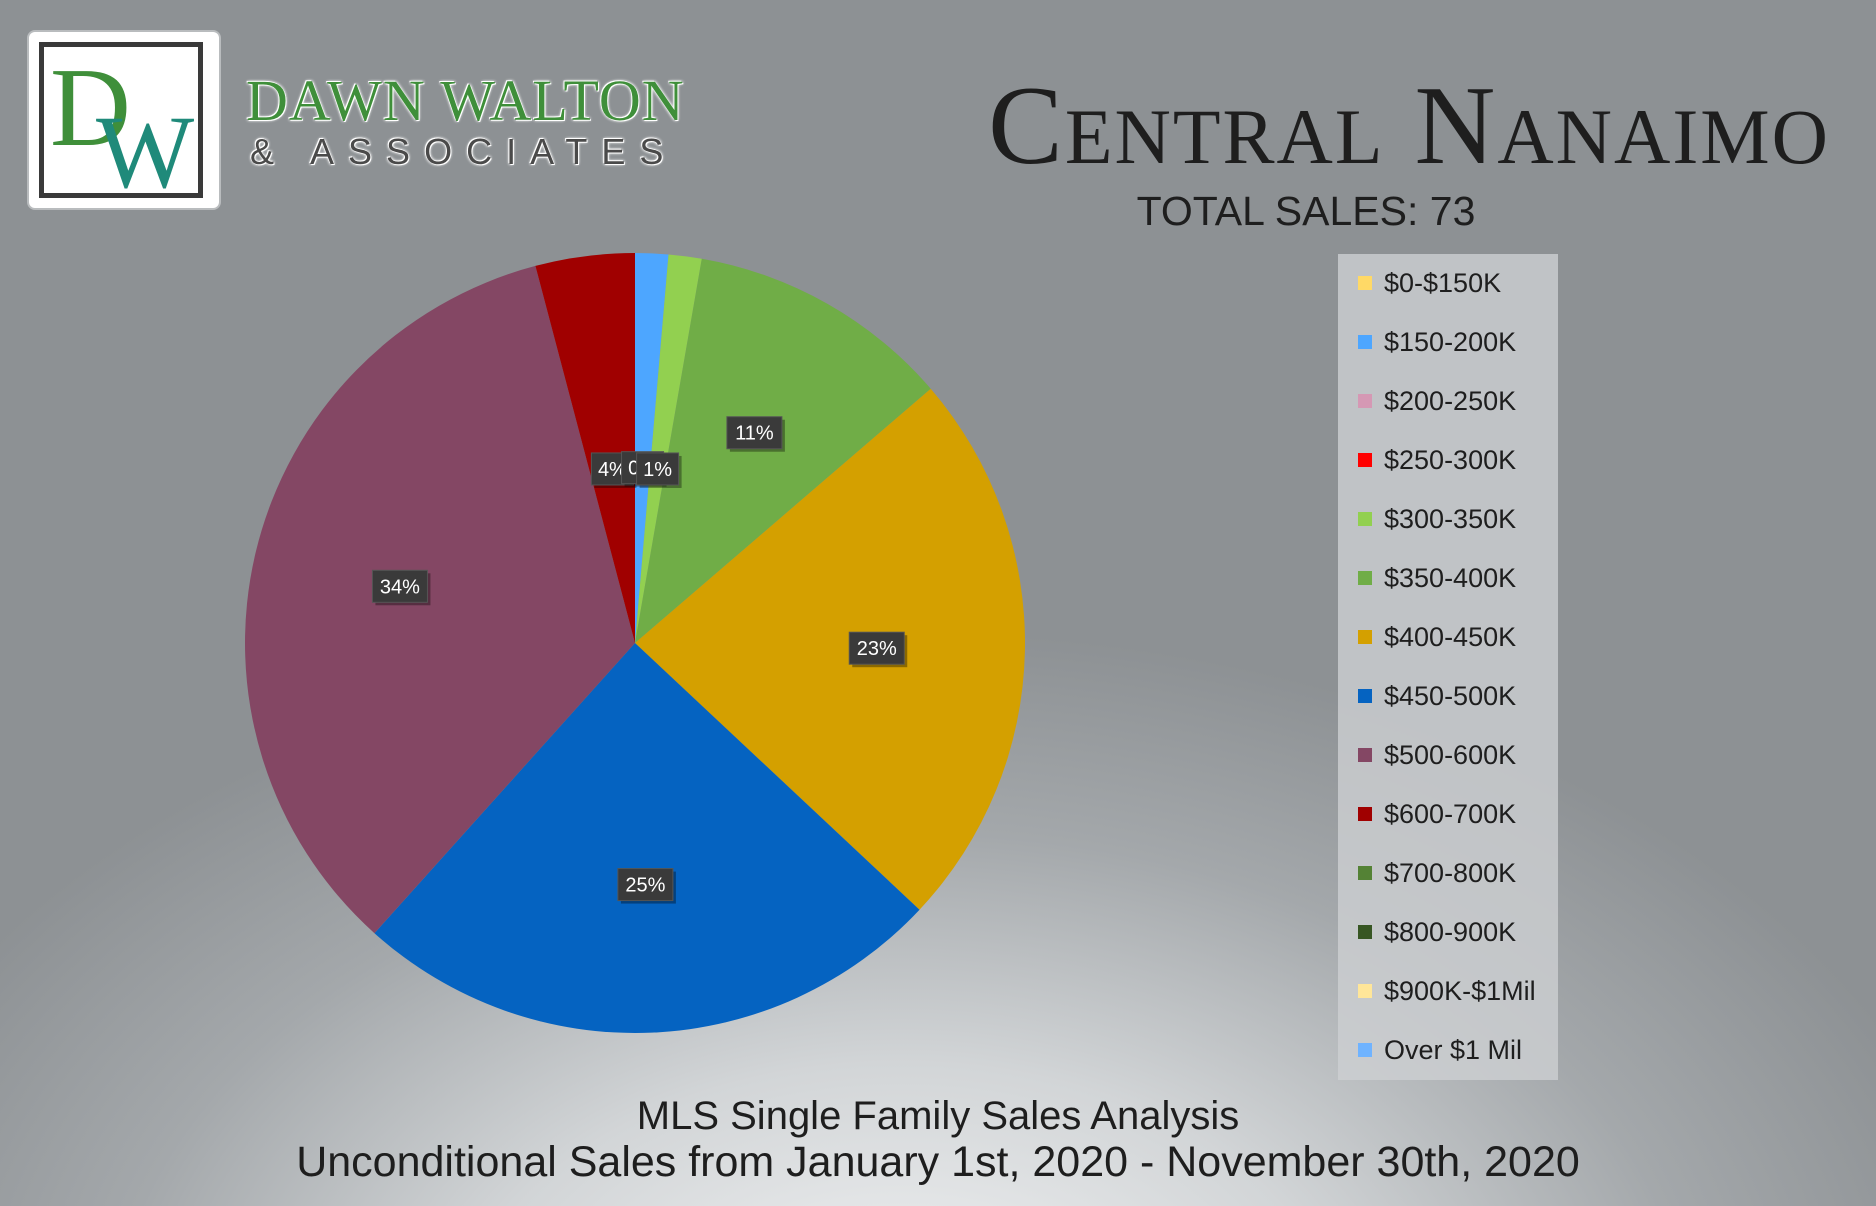  I want to click on legend-label: $600-700K, so click(1450, 813).